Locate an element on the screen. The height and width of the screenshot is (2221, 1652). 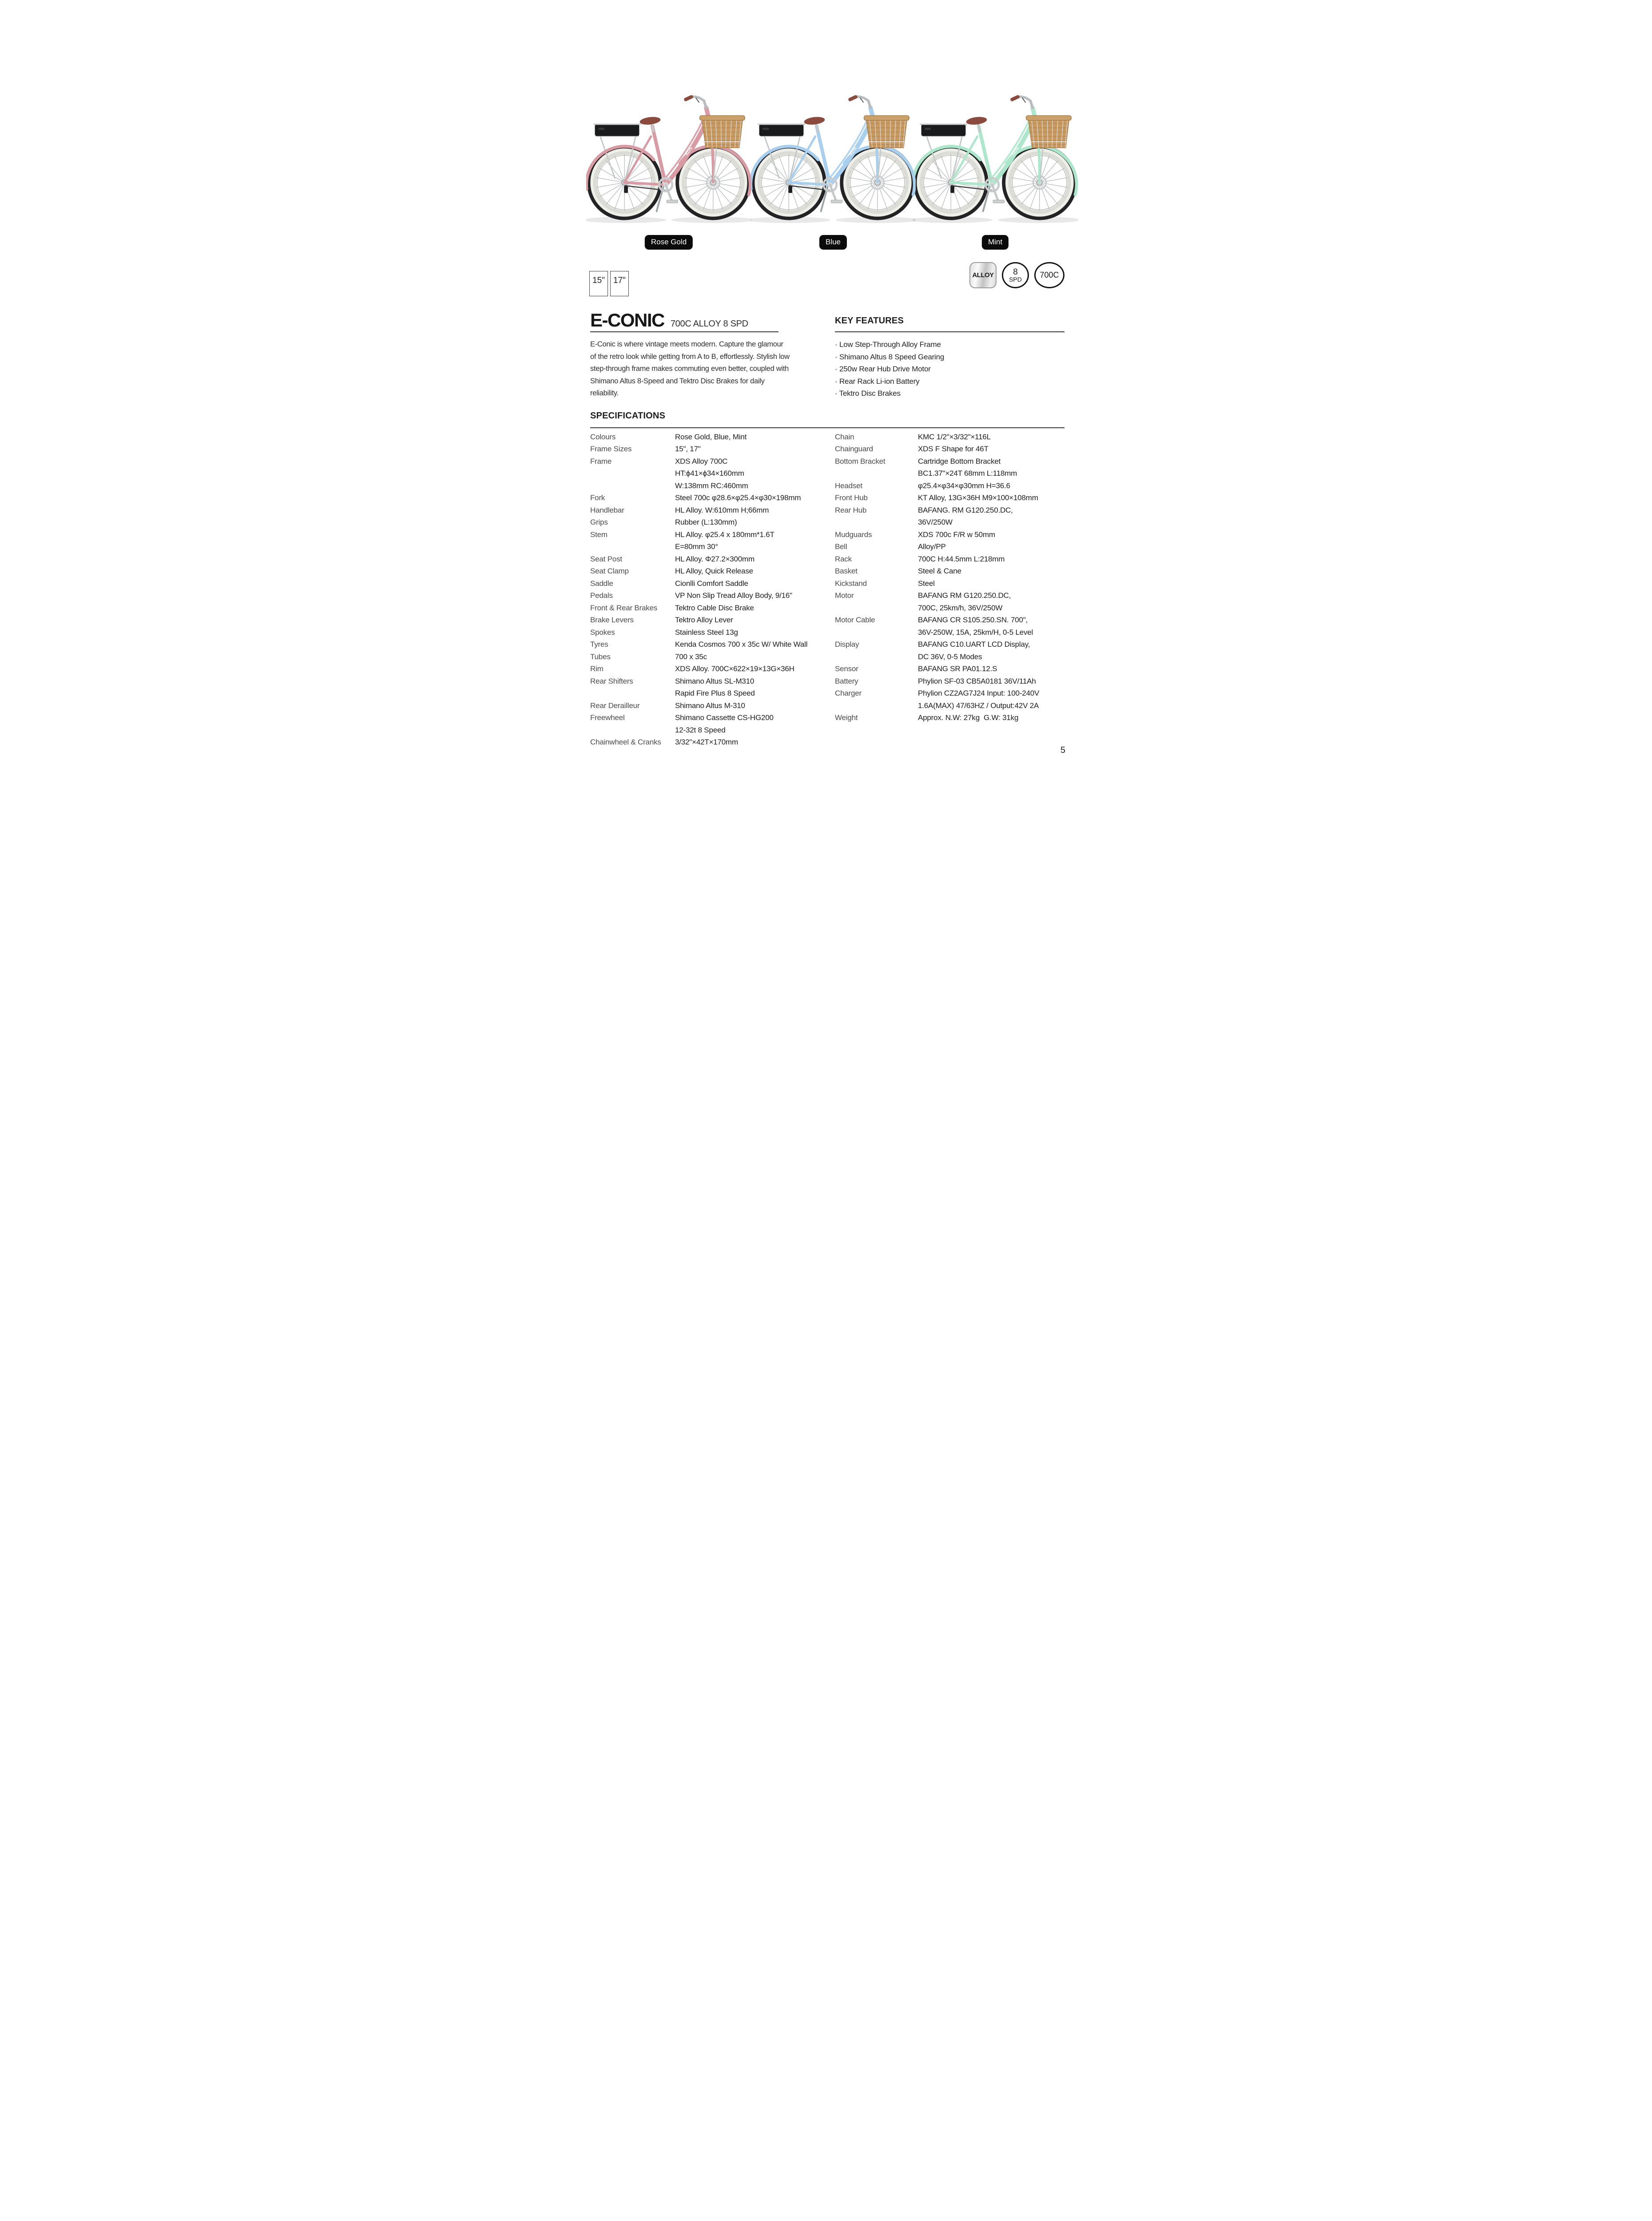
speed-label: SPD is located at coordinates (1015, 279).